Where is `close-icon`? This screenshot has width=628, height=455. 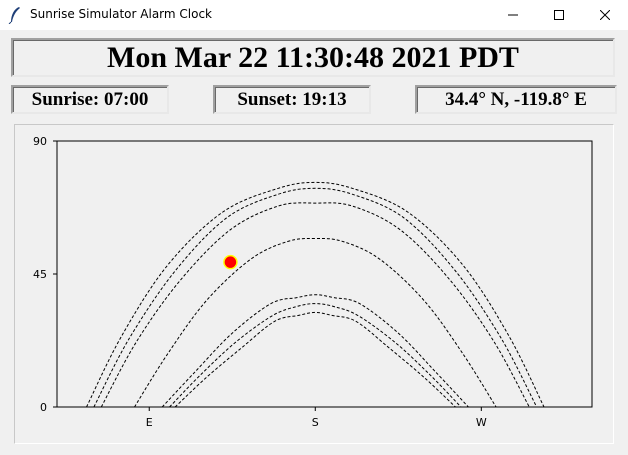
close-icon is located at coordinates (605, 15).